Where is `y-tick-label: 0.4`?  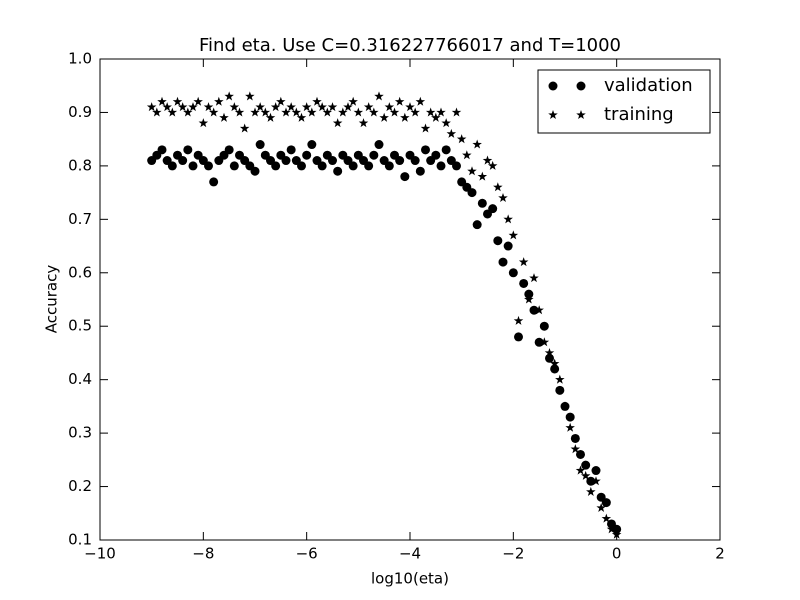 y-tick-label: 0.4 is located at coordinates (80, 379).